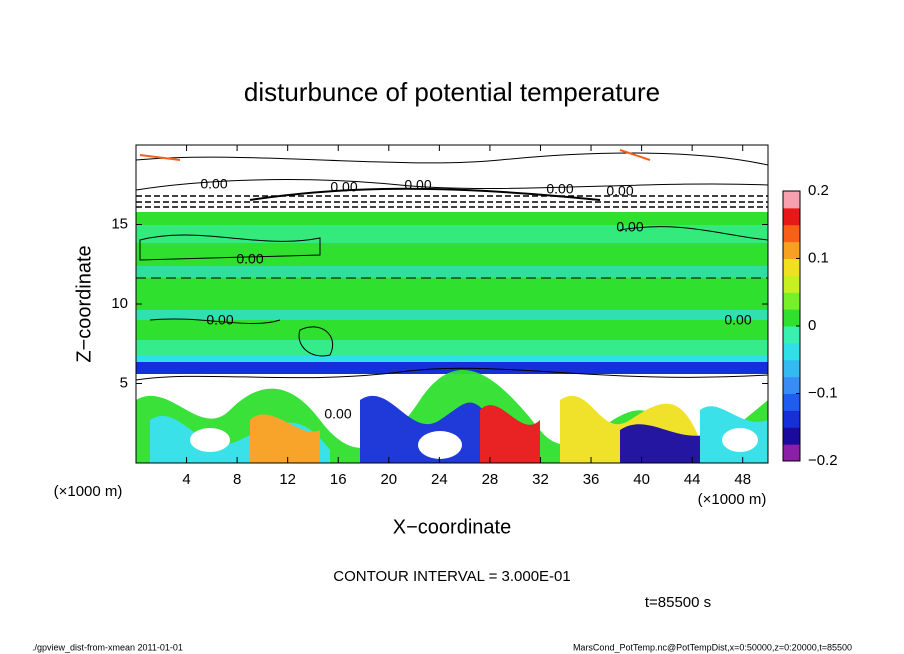 Image resolution: width=904 pixels, height=654 pixels. Describe the element at coordinates (823, 392) in the screenshot. I see `colorbar-tick-label: −0.1` at that location.